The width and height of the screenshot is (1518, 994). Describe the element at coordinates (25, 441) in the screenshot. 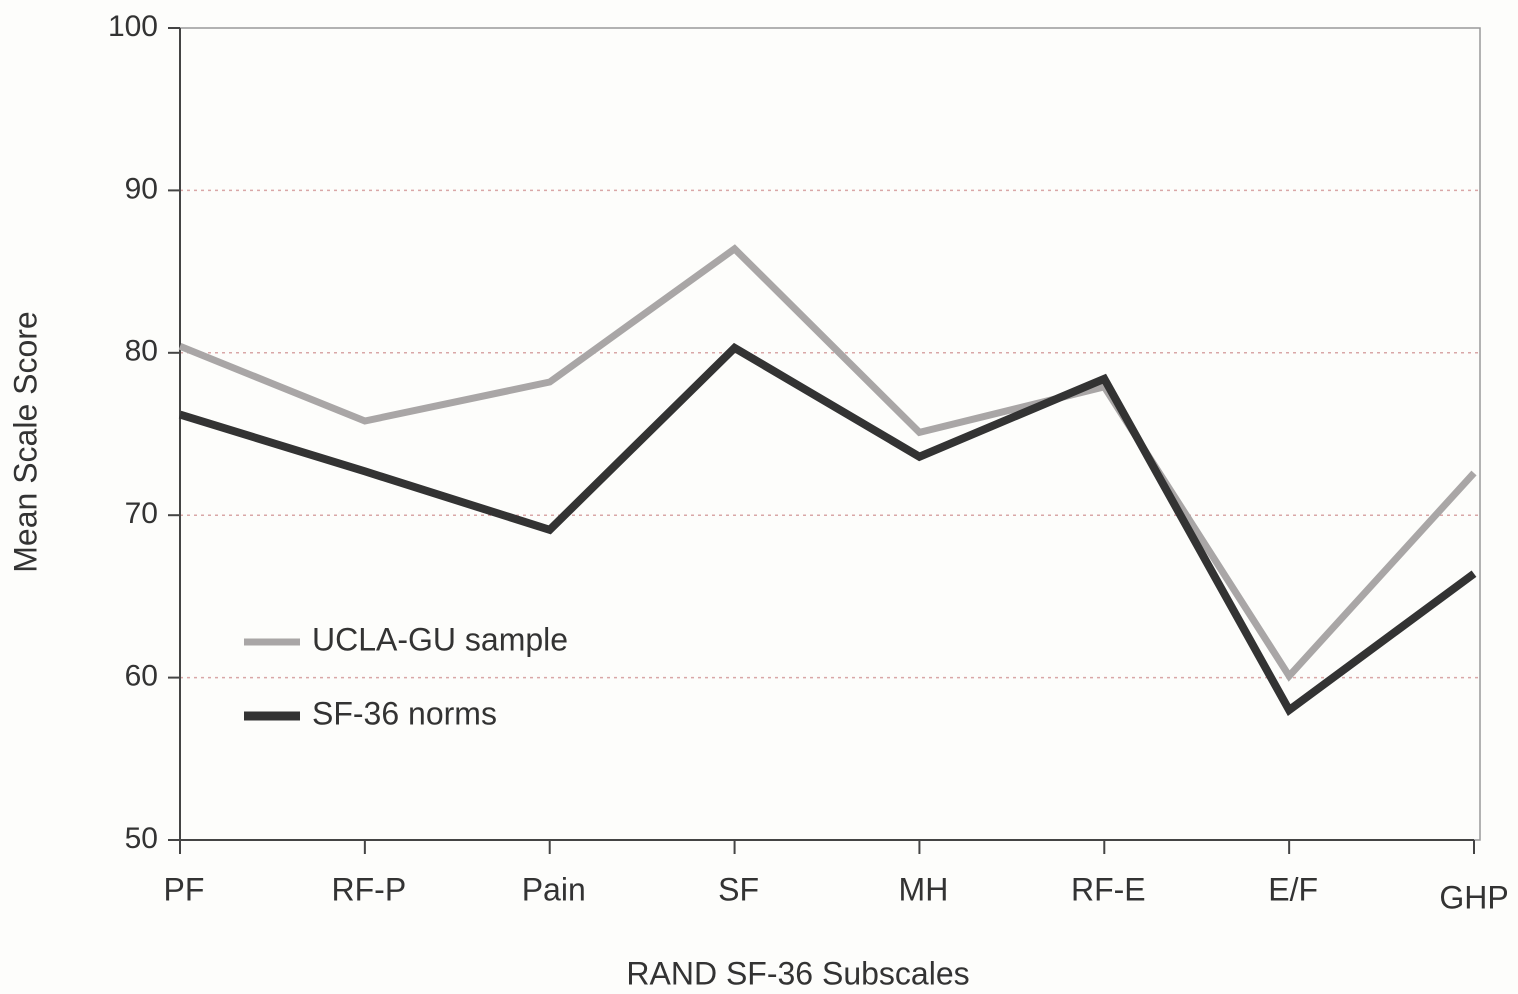

I see `y-axis-label: Mean Scale Score` at that location.